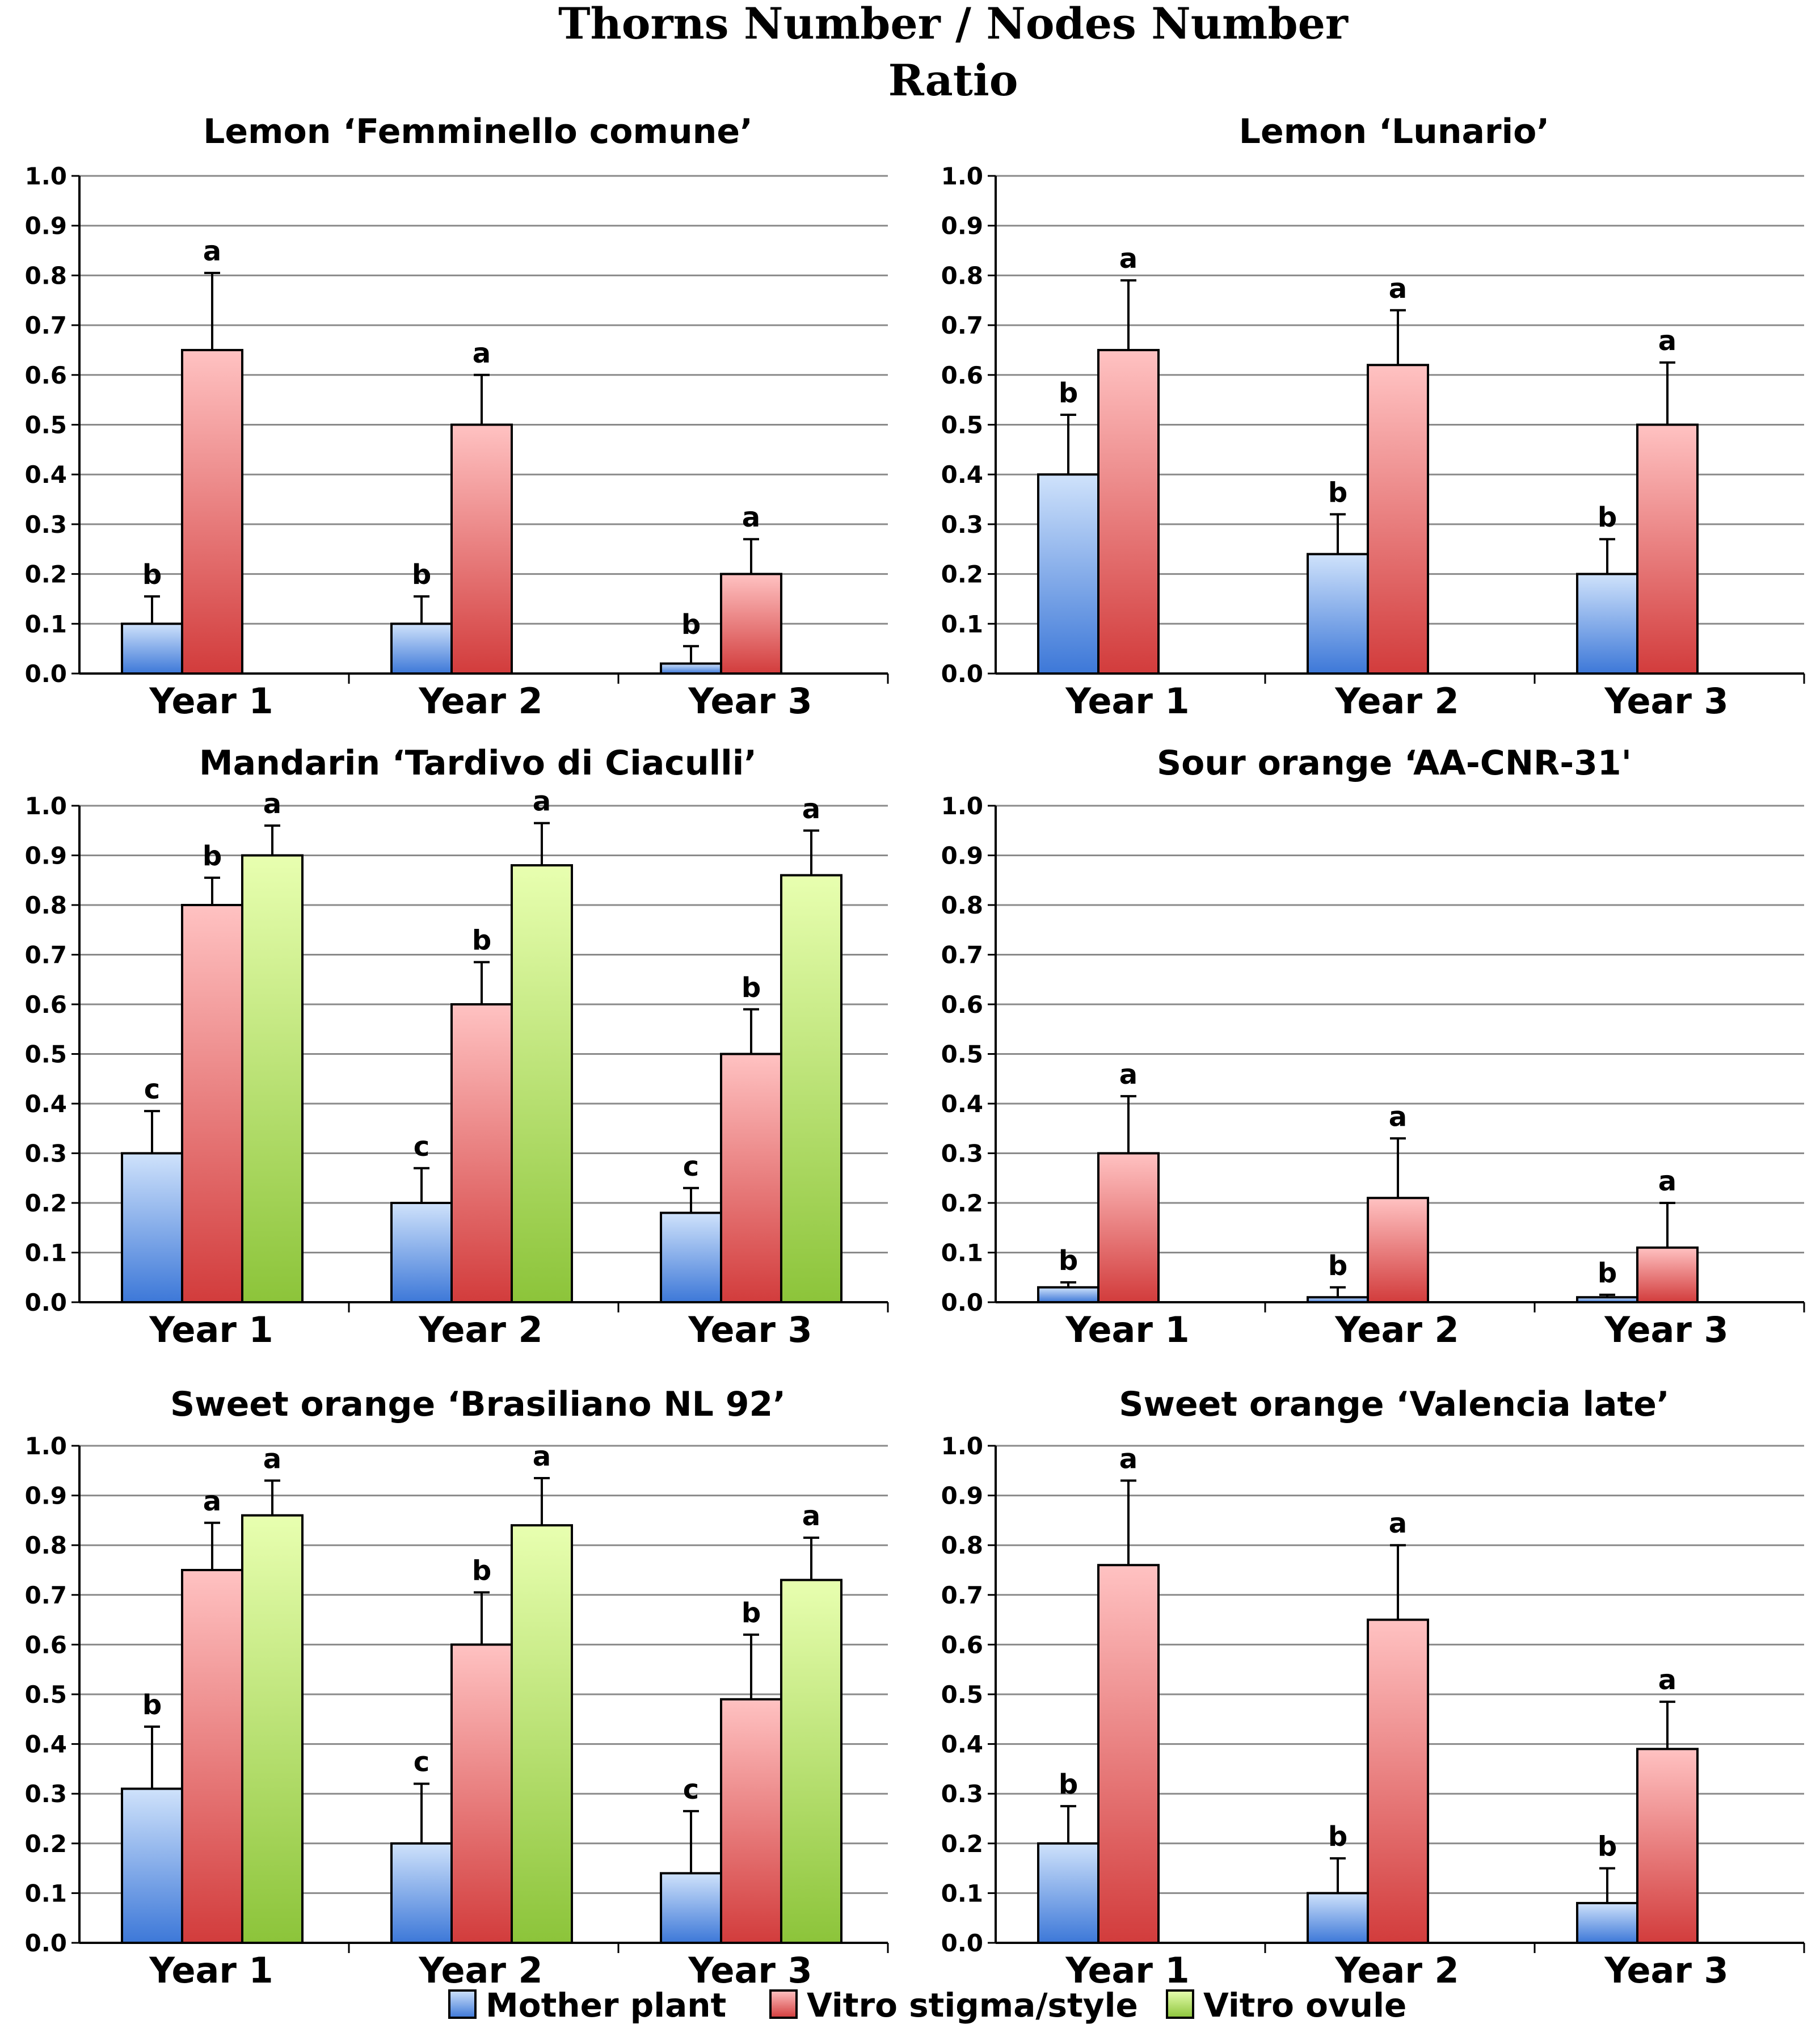 The image size is (1820, 2041). Describe the element at coordinates (211, 1329) in the screenshot. I see `panel-3-category-label: Year 1` at that location.